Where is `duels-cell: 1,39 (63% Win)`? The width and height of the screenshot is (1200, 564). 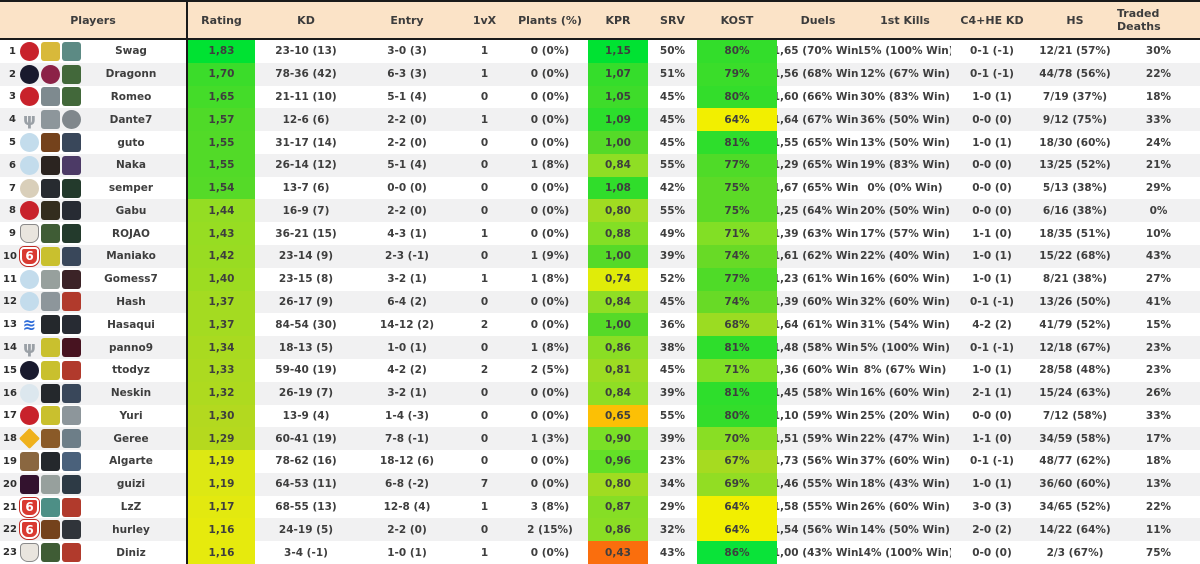
duels-cell: 1,39 (63% Win) is located at coordinates (818, 233).